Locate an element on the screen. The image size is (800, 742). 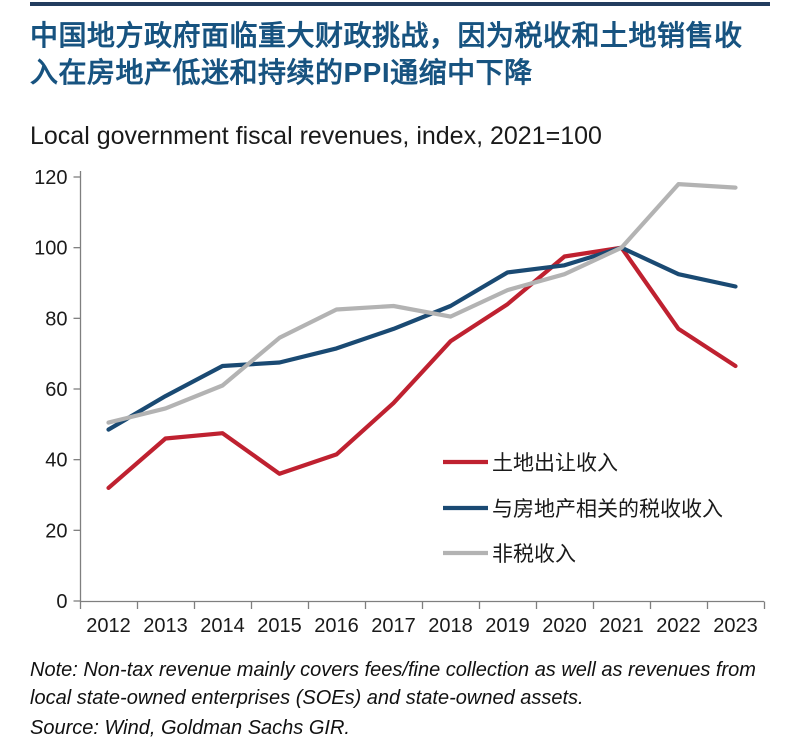
y-tick-label: 0 is located at coordinates (61, 602).